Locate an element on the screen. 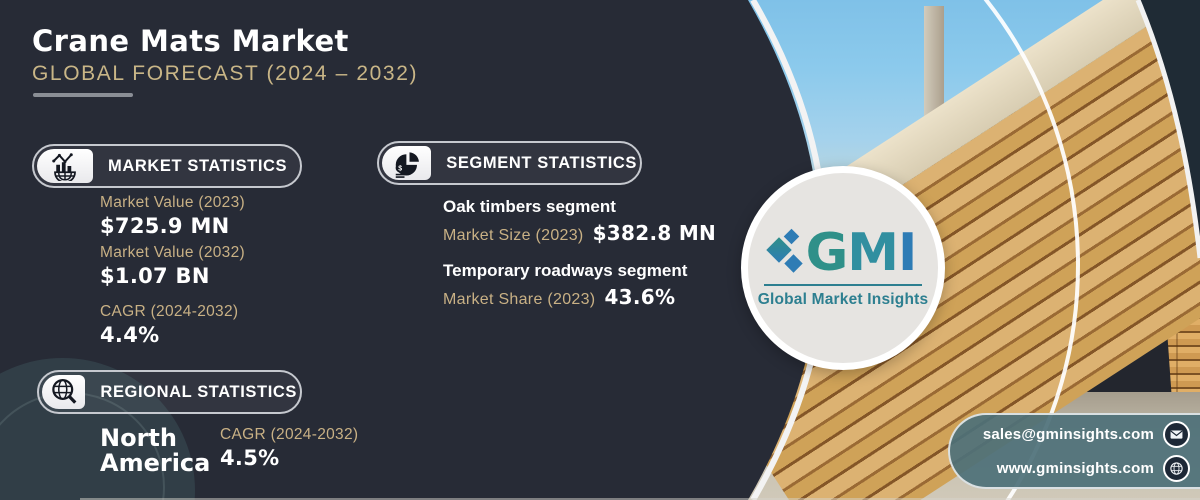  regional-statistics-title: REGIONAL STATISTICS is located at coordinates (198, 391).